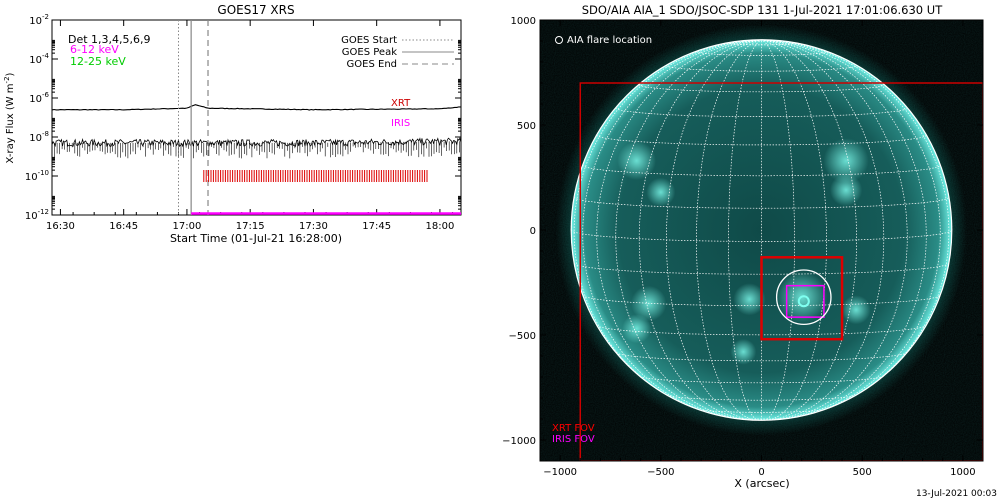 Image resolution: width=1000 pixels, height=500 pixels. I want to click on goes-y-tick-exponent: -12, so click(43, 212).